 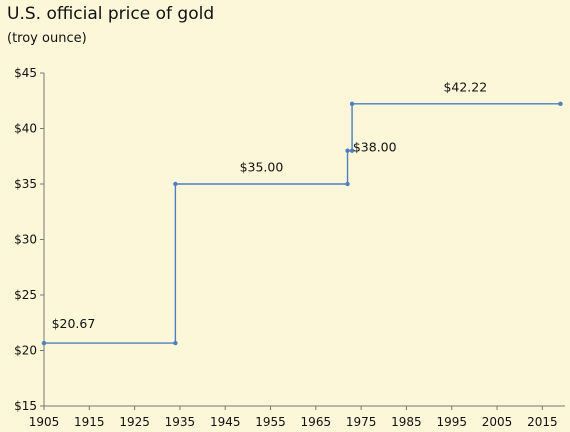 I want to click on x-tick-label: 1935, so click(x=180, y=422).